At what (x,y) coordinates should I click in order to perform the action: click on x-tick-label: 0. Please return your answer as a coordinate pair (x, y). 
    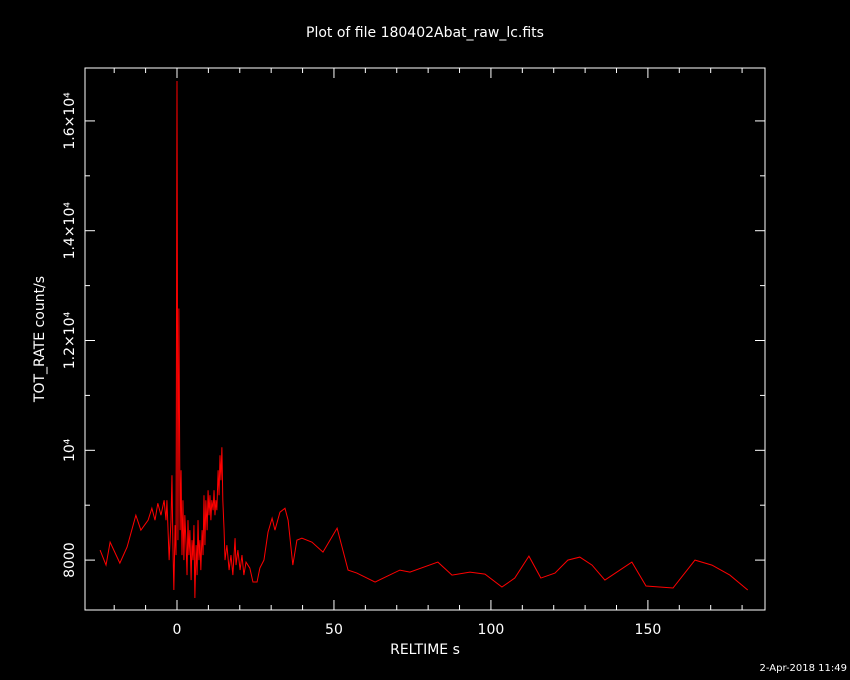
    Looking at the image, I should click on (177, 630).